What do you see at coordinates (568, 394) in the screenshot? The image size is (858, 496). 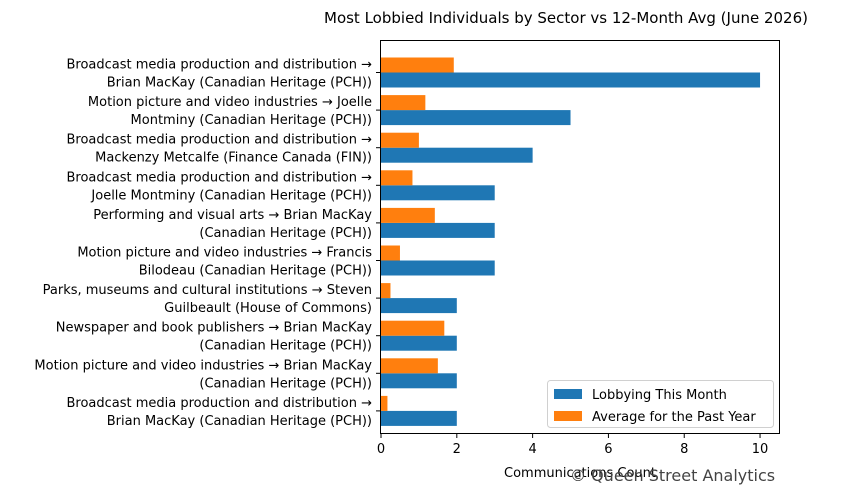 I see `legend-swatch-this-month` at bounding box center [568, 394].